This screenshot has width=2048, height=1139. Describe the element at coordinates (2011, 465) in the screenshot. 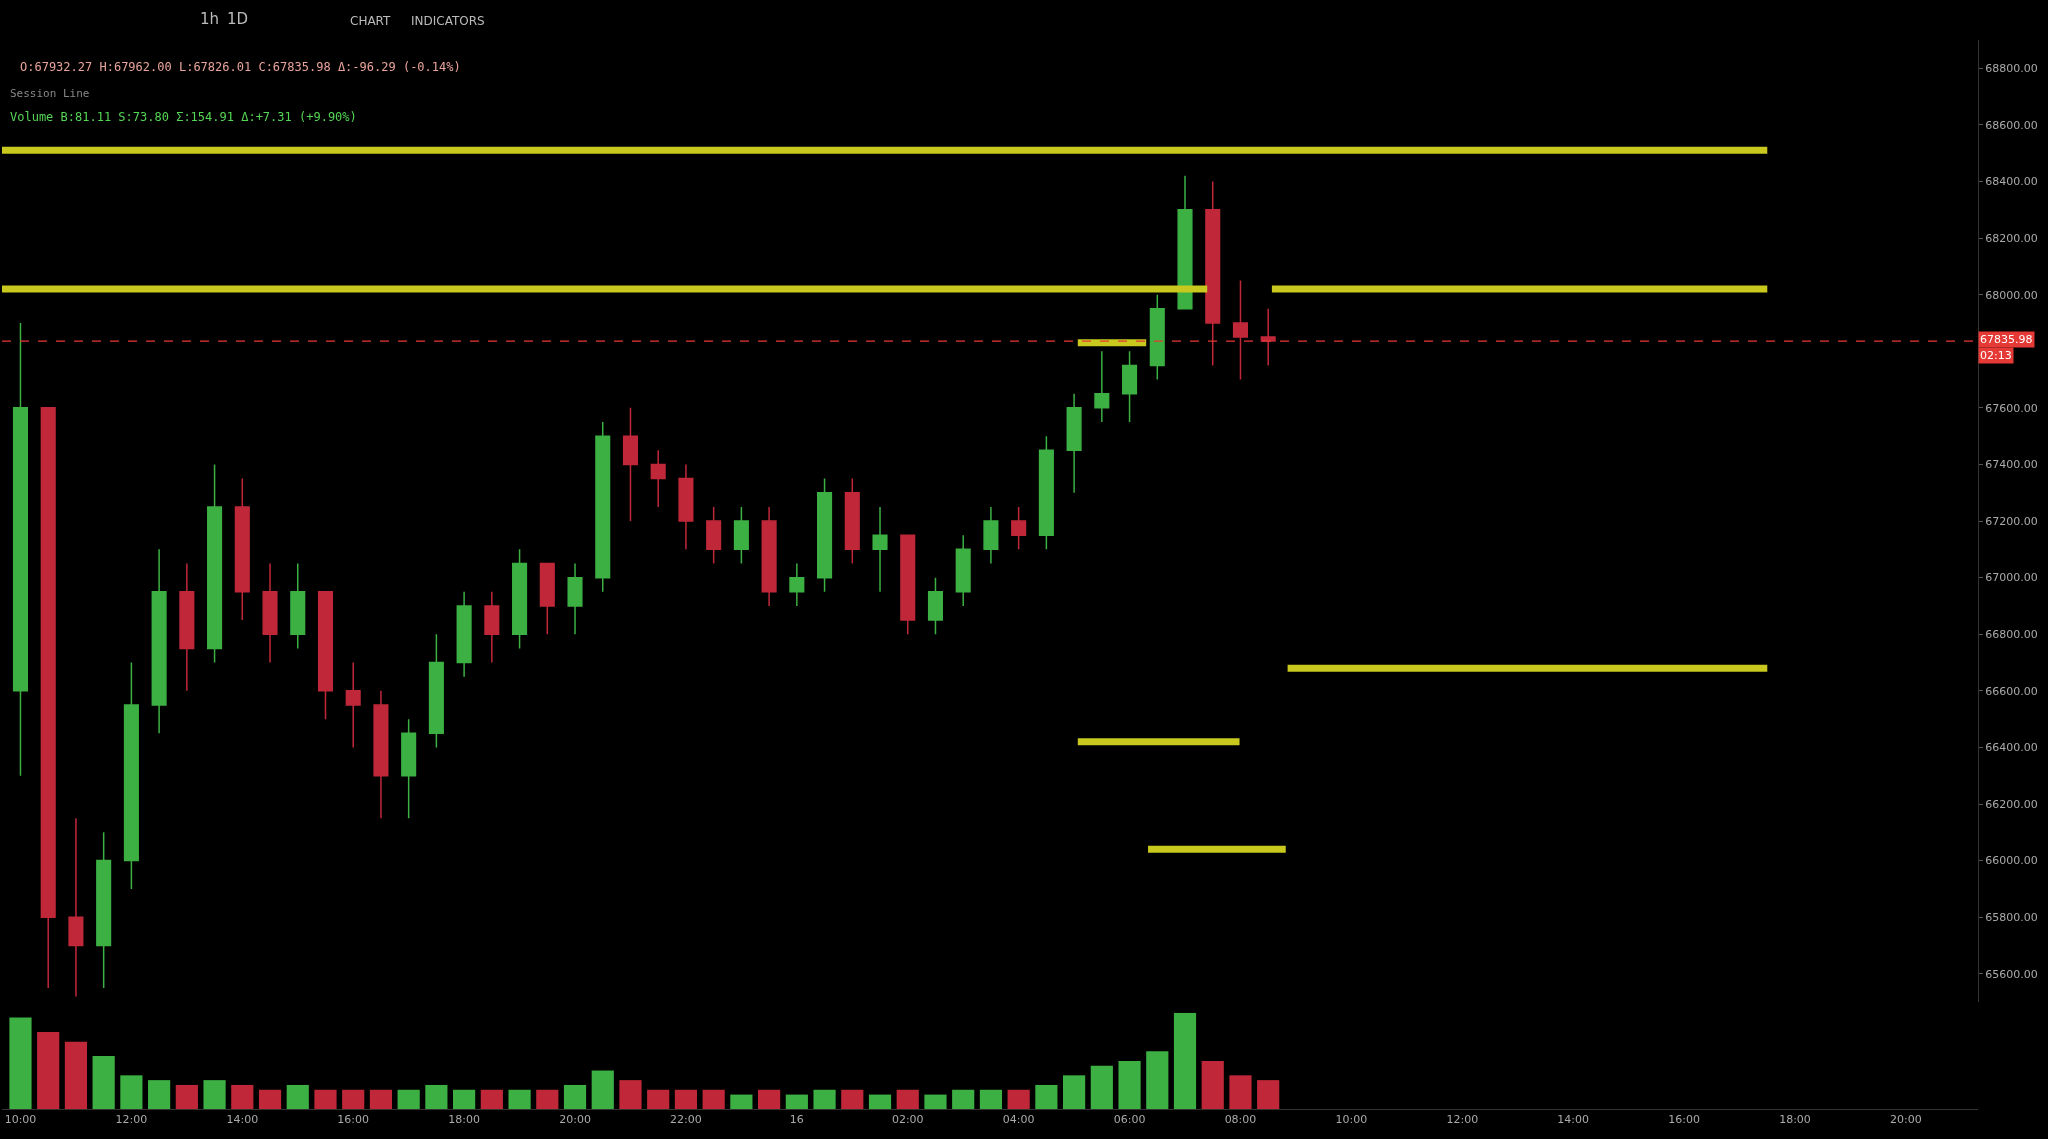

I see `y-tick-label: 67400.00` at that location.